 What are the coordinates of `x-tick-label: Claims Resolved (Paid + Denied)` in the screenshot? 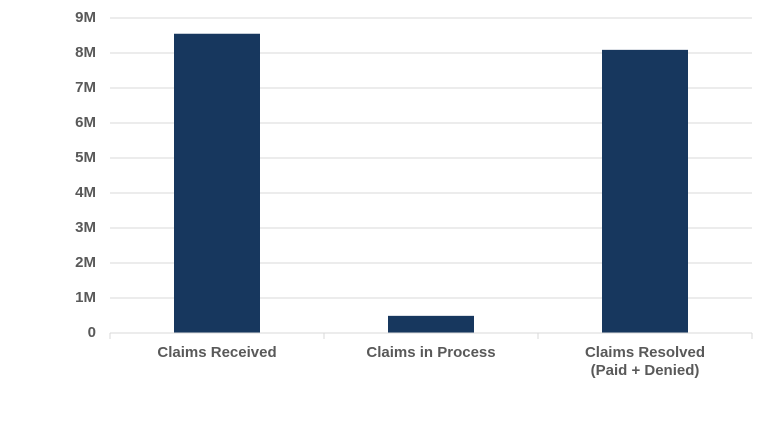 It's located at (645, 361).